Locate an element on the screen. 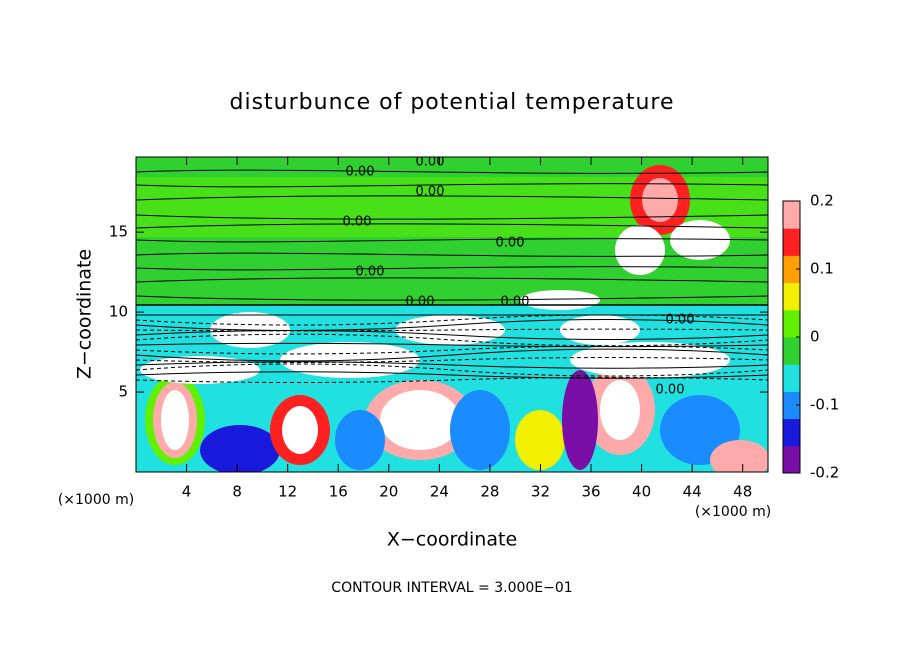 The height and width of the screenshot is (654, 904). colorbar-tick-label: 0 is located at coordinates (815, 337).